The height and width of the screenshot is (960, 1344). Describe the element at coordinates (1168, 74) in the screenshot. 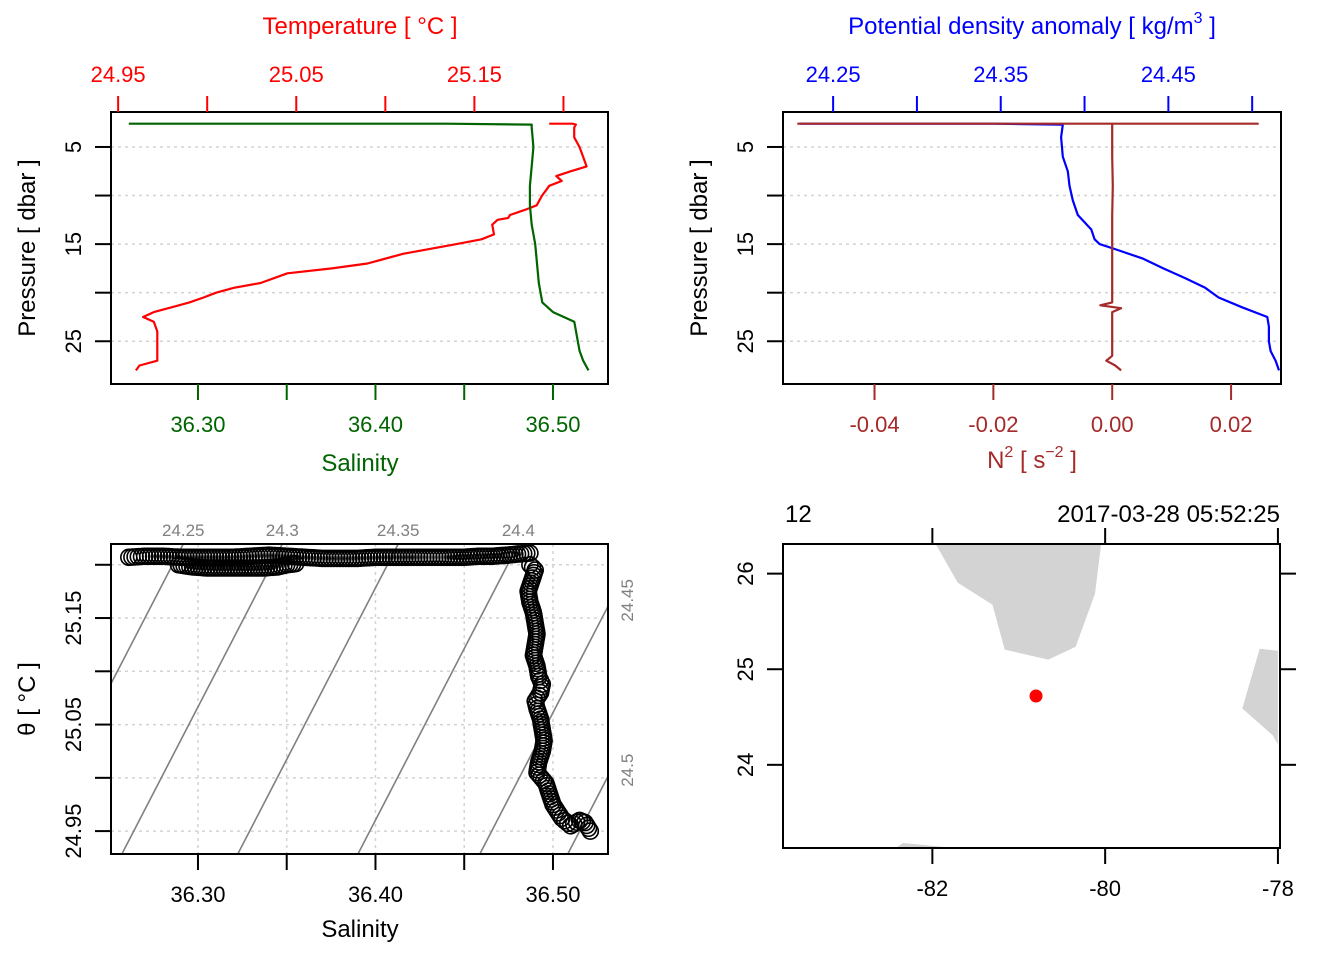

I see `tick-label: 24.45` at that location.